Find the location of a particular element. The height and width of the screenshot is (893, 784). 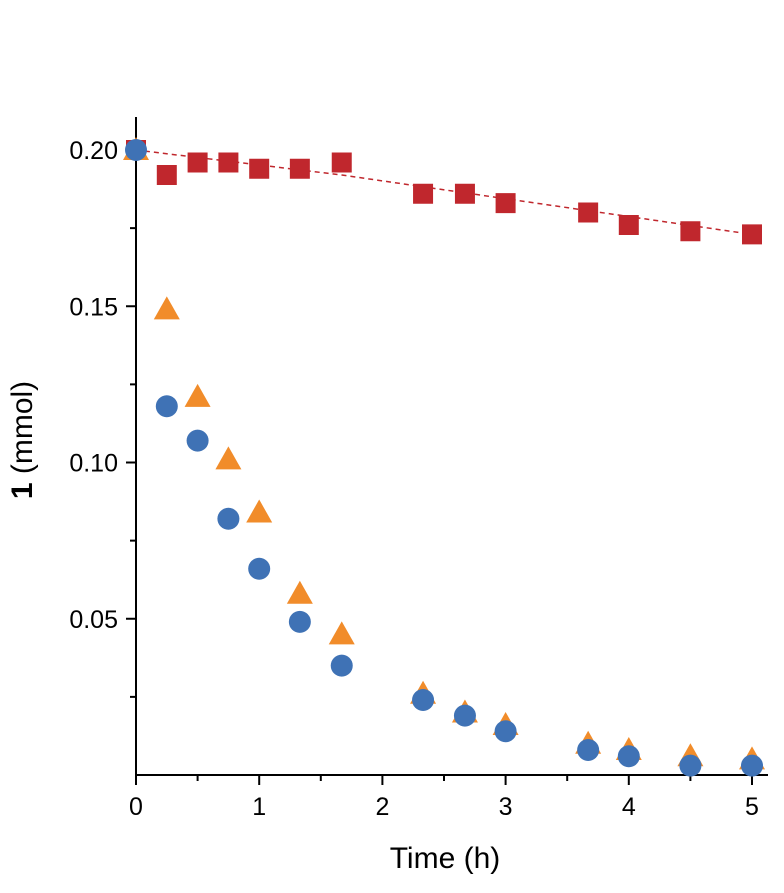

x-axis-title: Time (h) is located at coordinates (445, 858).